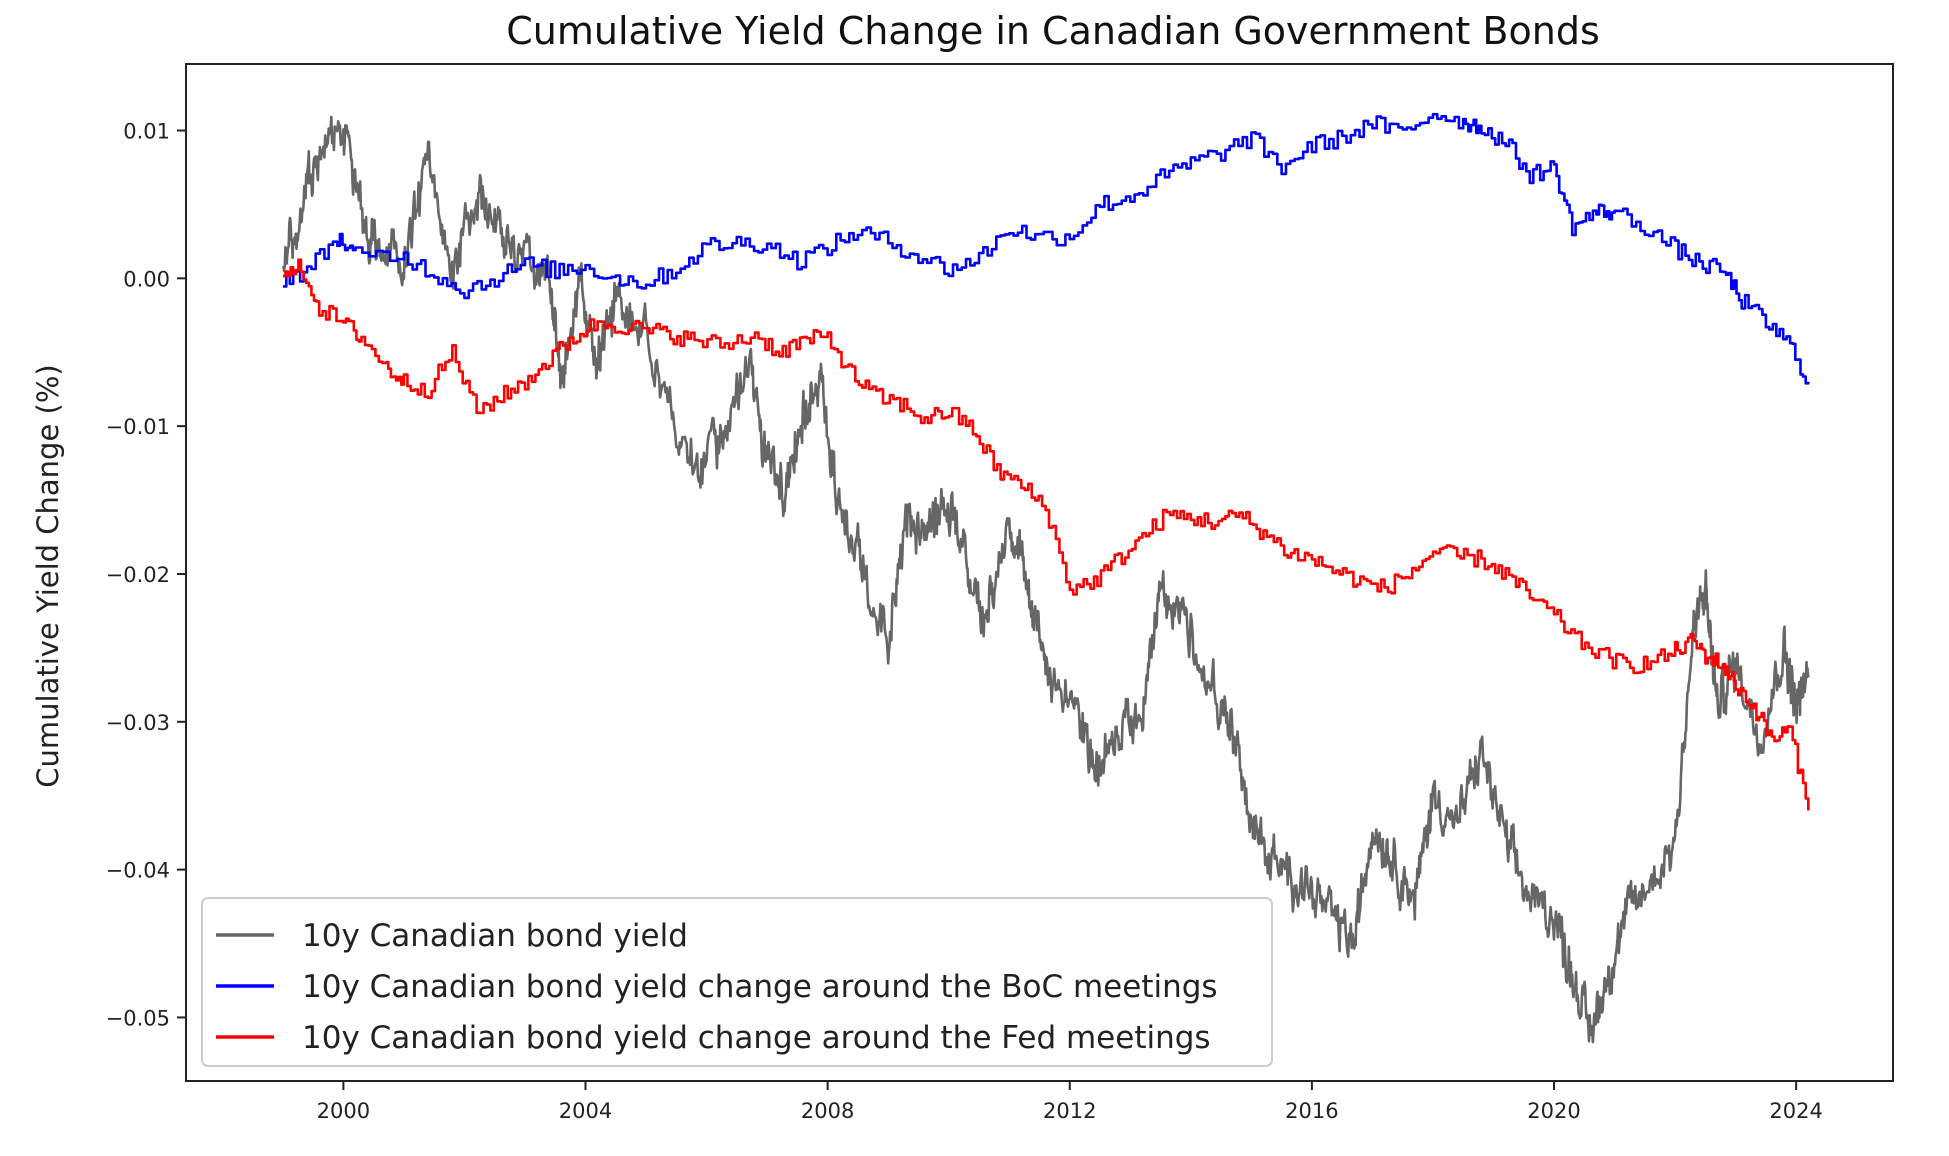 This screenshot has height=1156, width=1949. Describe the element at coordinates (138, 427) in the screenshot. I see `y-tick-label: −0.01` at that location.